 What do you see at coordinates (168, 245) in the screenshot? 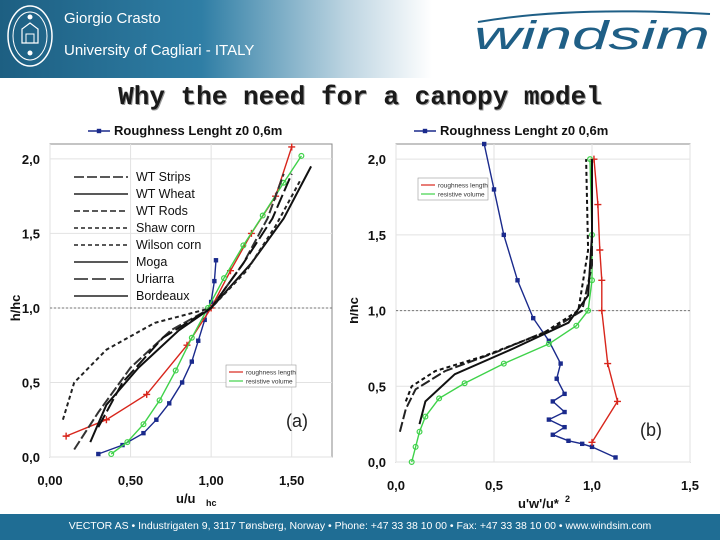
I see `profiles-legend-label: Wilson corn` at bounding box center [168, 245].